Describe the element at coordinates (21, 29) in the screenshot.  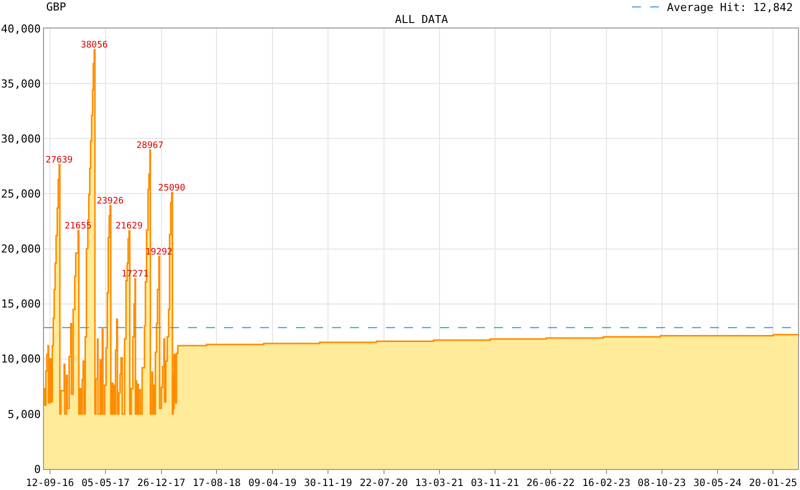
I see `y-tick-label: 40,000` at that location.